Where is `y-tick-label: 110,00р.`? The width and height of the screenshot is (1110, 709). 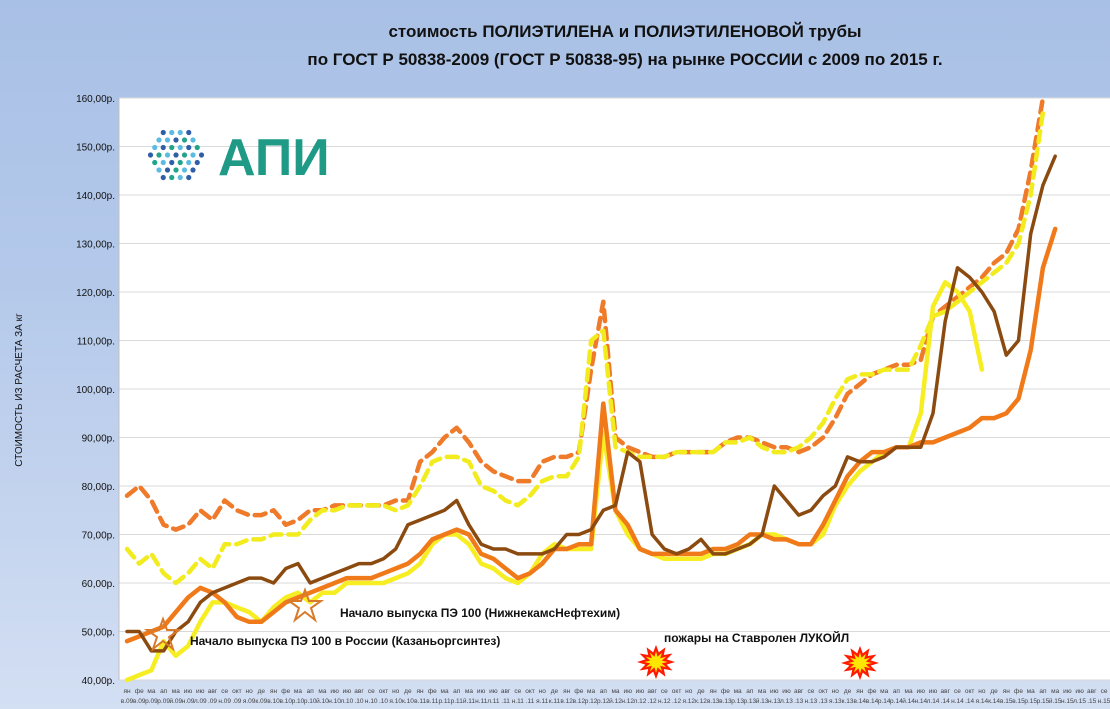 y-tick-label: 110,00р. is located at coordinates (96, 342).